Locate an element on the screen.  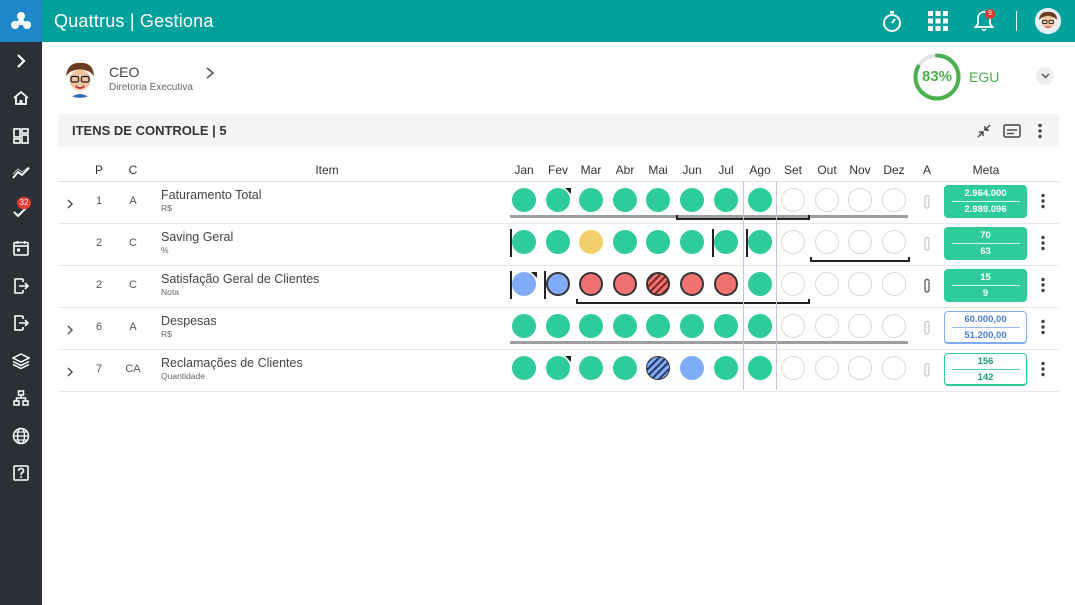
item-name: Despesas is located at coordinates (189, 321).